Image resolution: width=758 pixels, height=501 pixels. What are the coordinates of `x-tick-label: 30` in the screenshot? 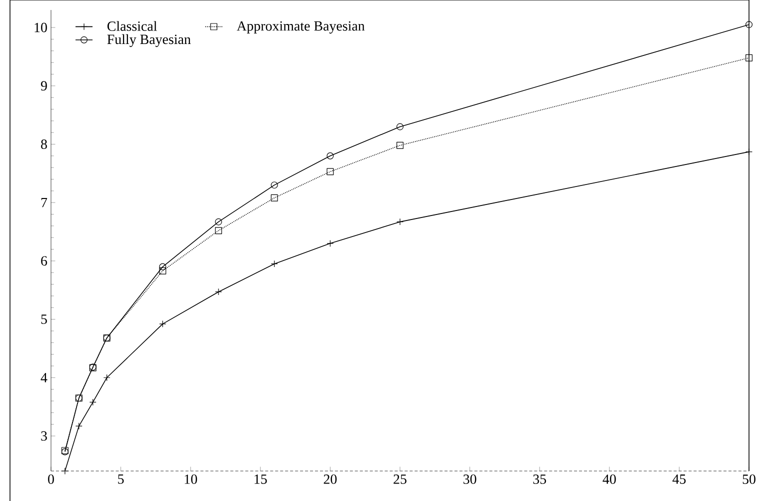 It's located at (470, 479).